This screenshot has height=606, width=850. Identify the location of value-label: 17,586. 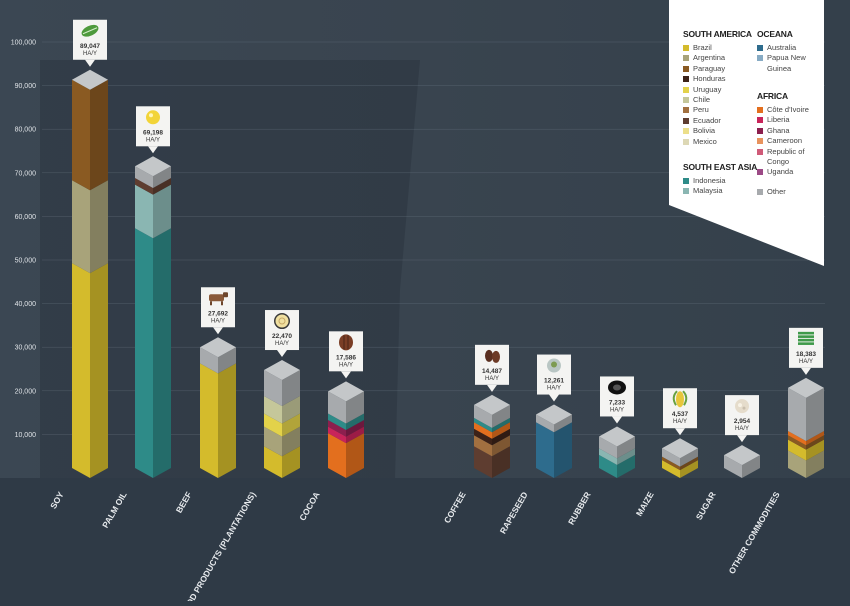
(346, 357).